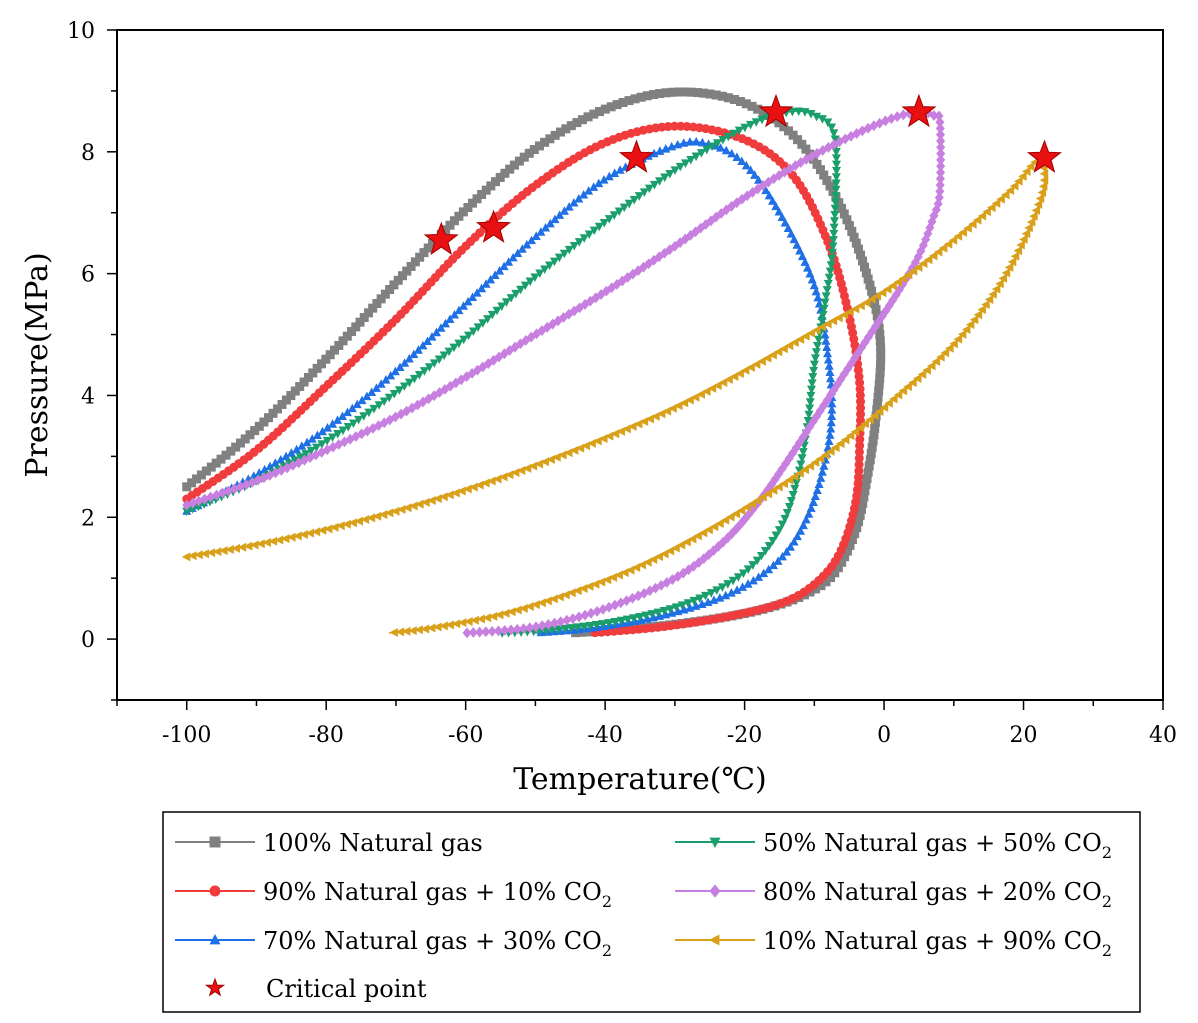  I want to click on x-tick-label: 40, so click(1163, 735).